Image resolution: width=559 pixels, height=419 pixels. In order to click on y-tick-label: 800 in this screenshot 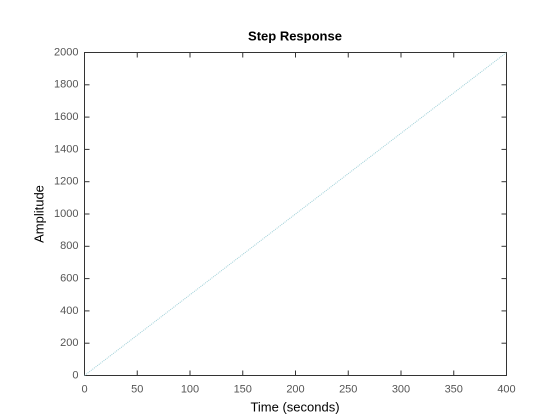, I will do `click(69, 246)`.